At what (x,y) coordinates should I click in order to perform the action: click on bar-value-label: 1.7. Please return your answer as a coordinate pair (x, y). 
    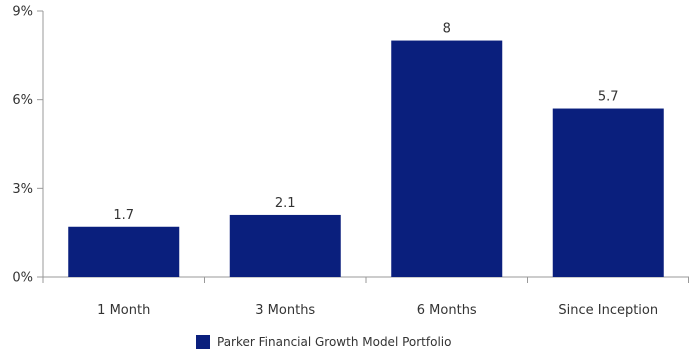
    Looking at the image, I should click on (123, 215).